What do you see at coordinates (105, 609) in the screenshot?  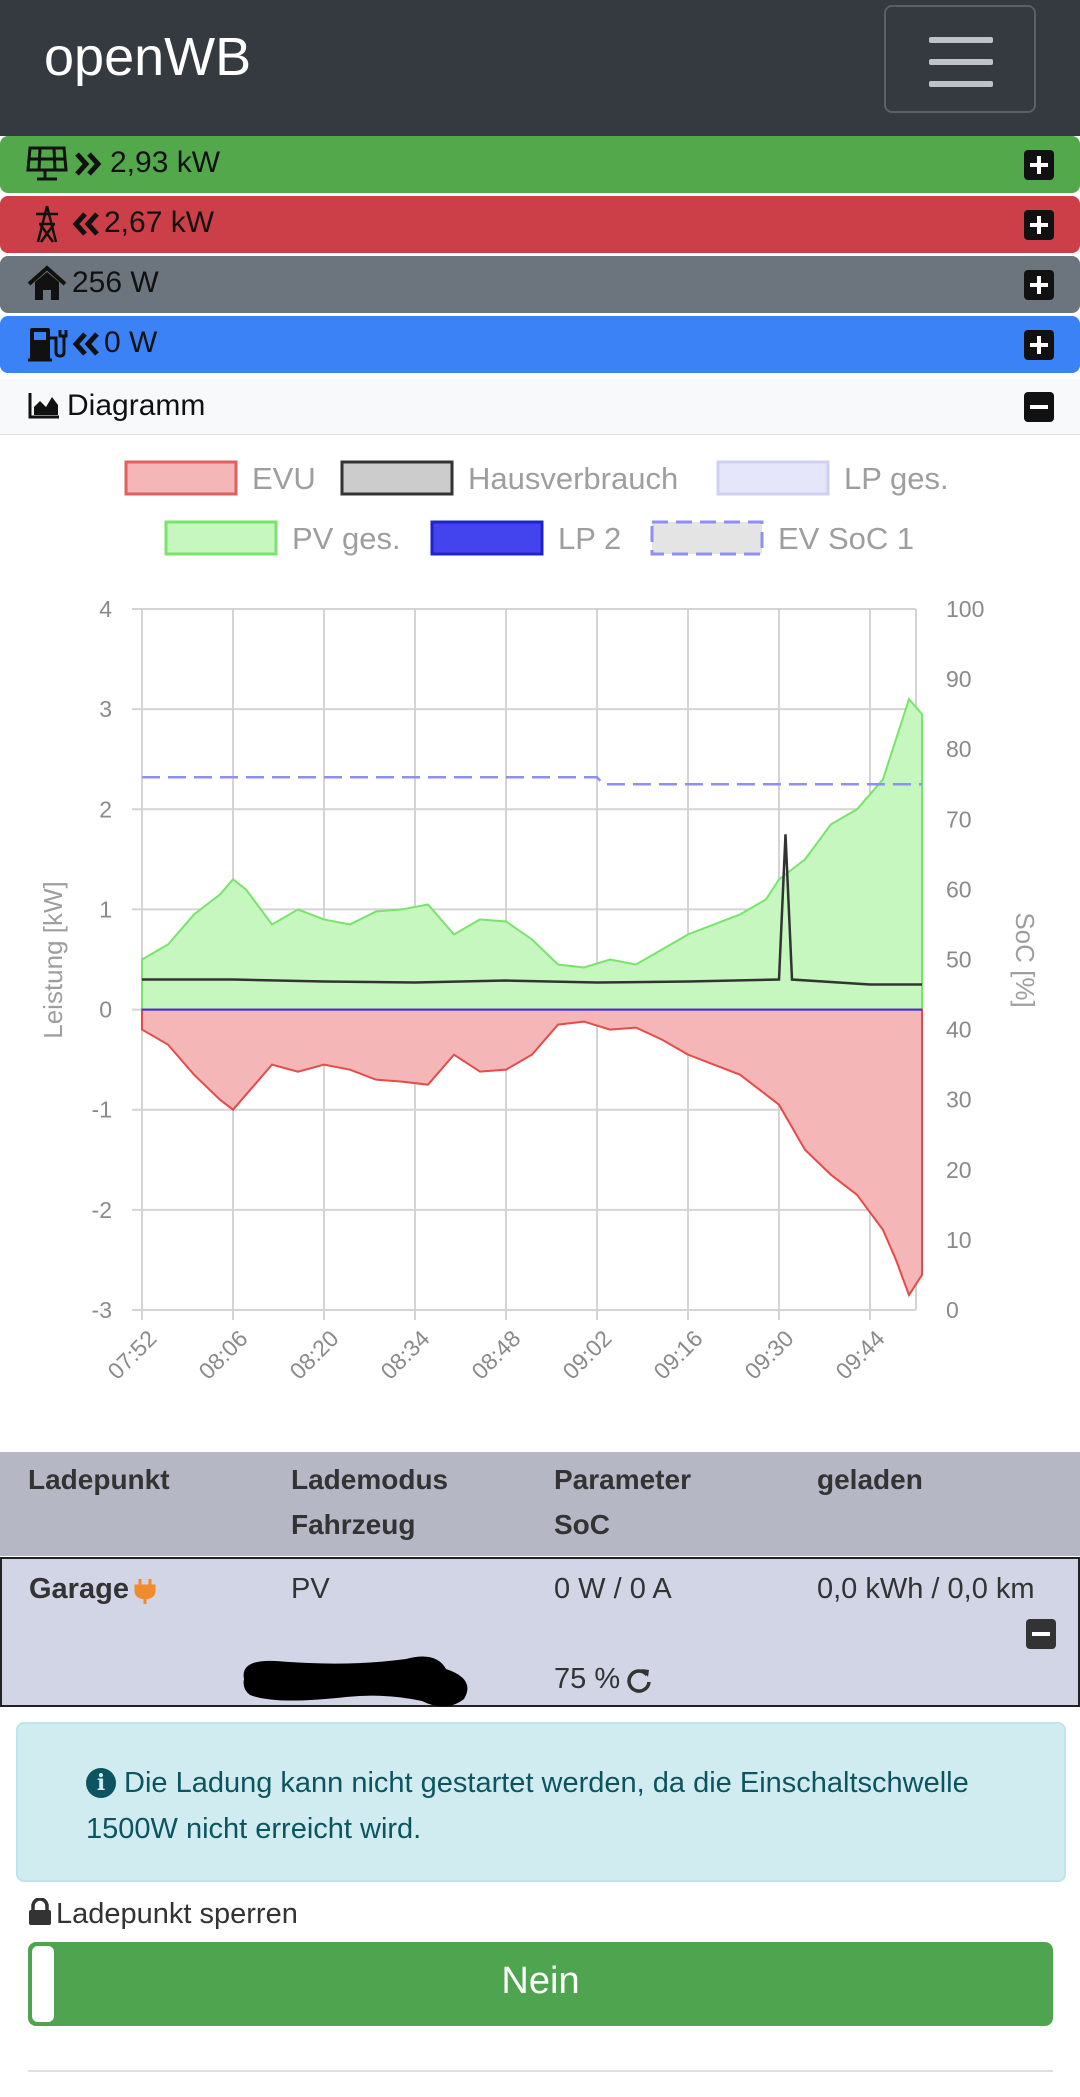 I see `y-tick-label: 4` at bounding box center [105, 609].